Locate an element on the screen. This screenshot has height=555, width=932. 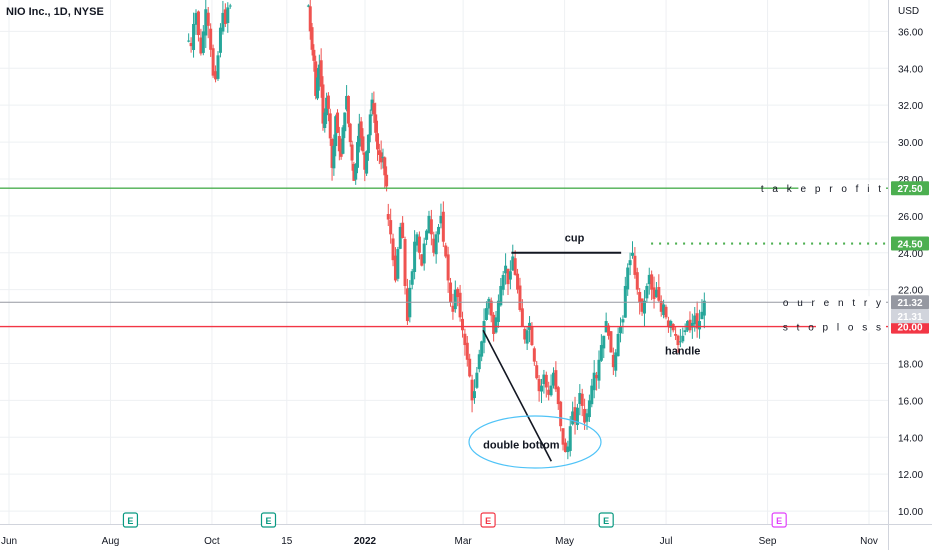
y-tick-label: 26.00 is located at coordinates (910, 217).